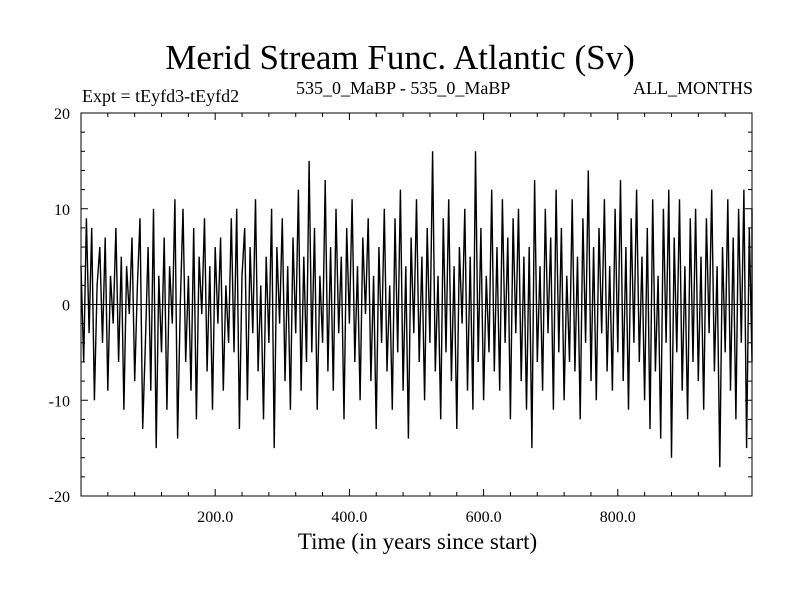  I want to click on y-tick-label: 20, so click(62, 114).